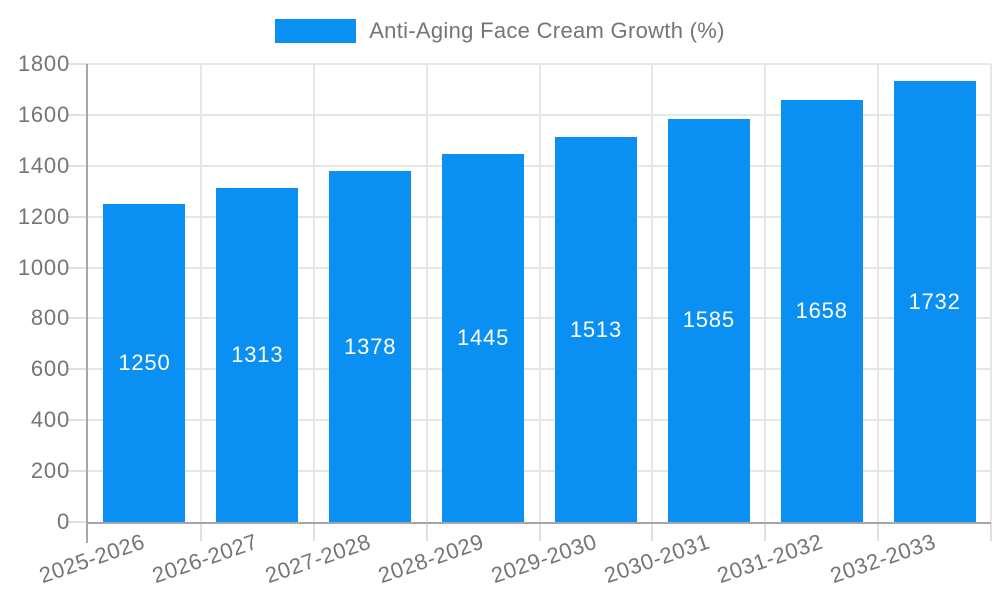  Describe the element at coordinates (63, 521) in the screenshot. I see `y-tick-label: 0` at that location.